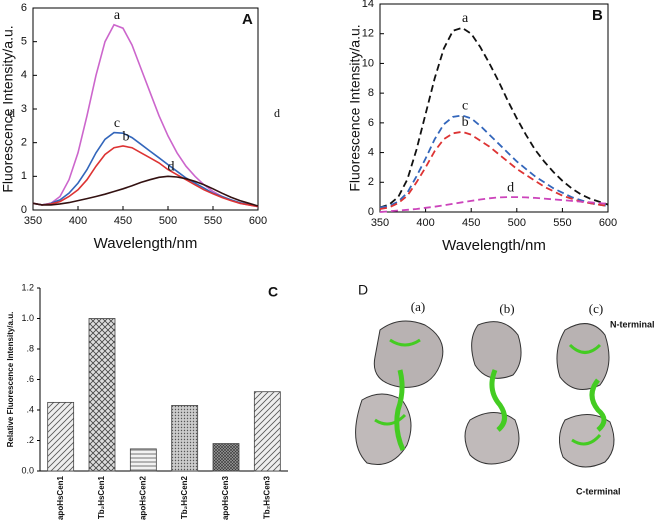 This screenshot has width=662, height=520. Describe the element at coordinates (399, 392) in the screenshot. I see `protein-a` at that location.